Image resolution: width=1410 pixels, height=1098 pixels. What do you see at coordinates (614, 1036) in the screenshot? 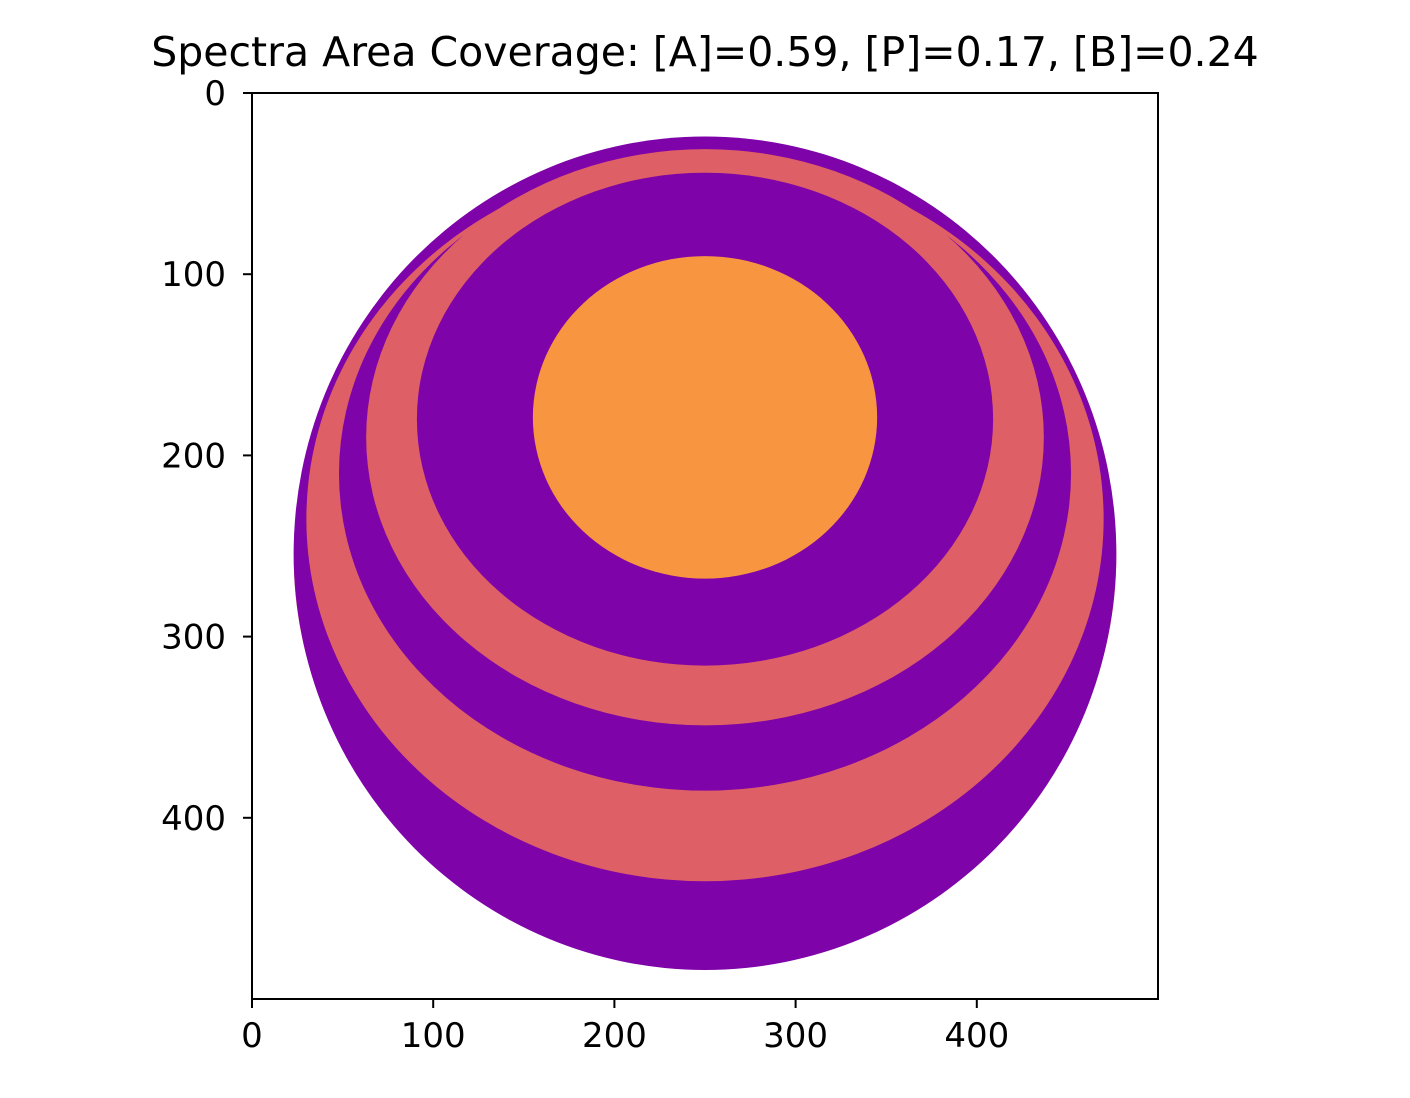
I see `x-tick-label: 200` at bounding box center [614, 1036].